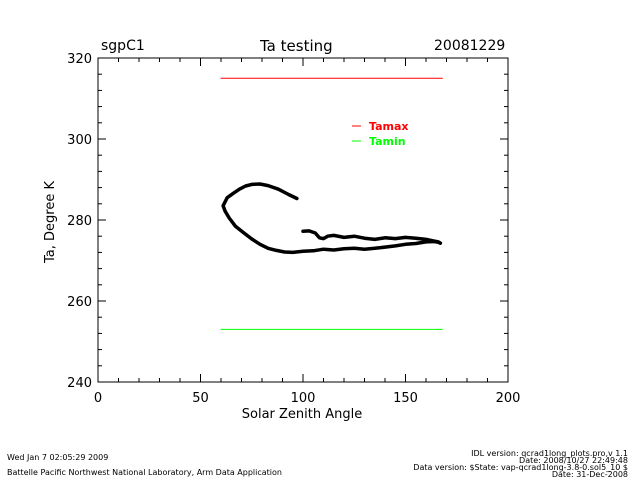 This screenshot has height=480, width=640. Describe the element at coordinates (549, 453) in the screenshot. I see `idl-version: IDL version: qcrad1long_plots.pro,v 1.1` at that location.